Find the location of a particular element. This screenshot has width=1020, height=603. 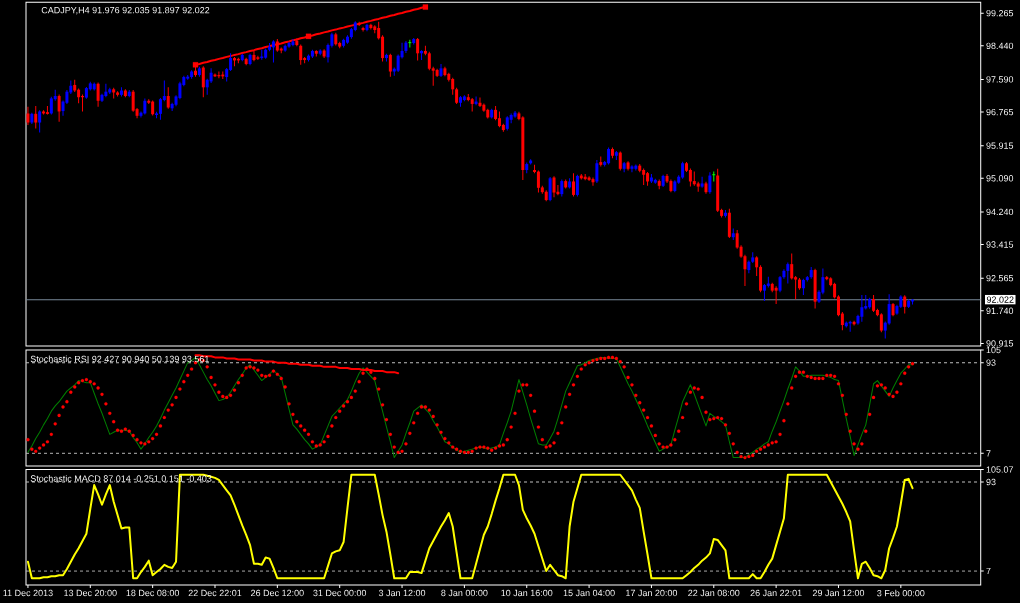

x-tick-label: 22 Dec 22:01 is located at coordinates (215, 593).